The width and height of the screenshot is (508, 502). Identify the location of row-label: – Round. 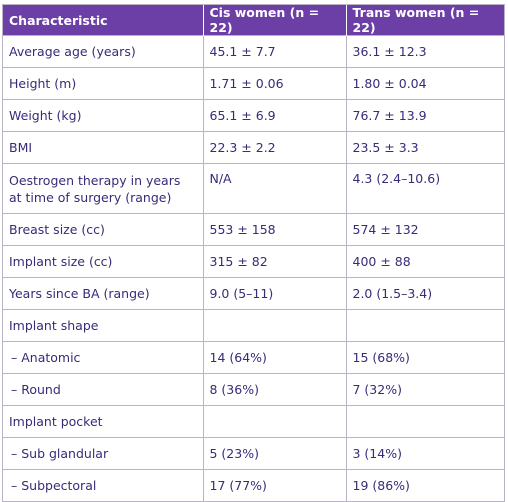
(103, 389).